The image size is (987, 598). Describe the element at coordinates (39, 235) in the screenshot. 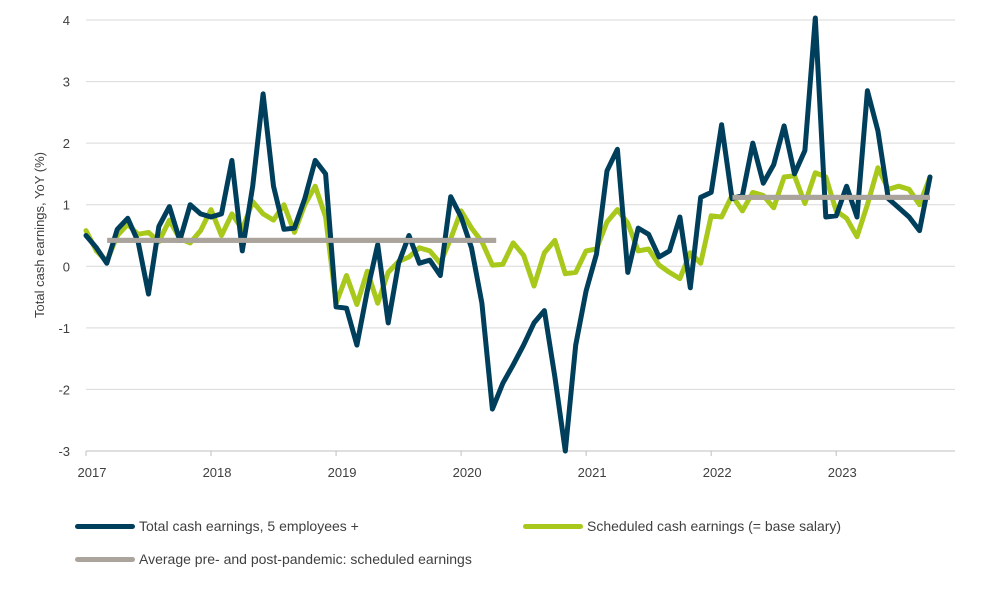

I see `y-axis-label: Total cash earnings, YoY (%)` at that location.